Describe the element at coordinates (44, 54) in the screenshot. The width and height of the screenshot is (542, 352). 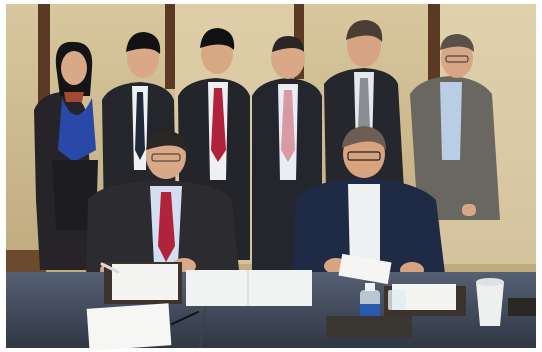
I see `wood-pilaster-left` at that location.